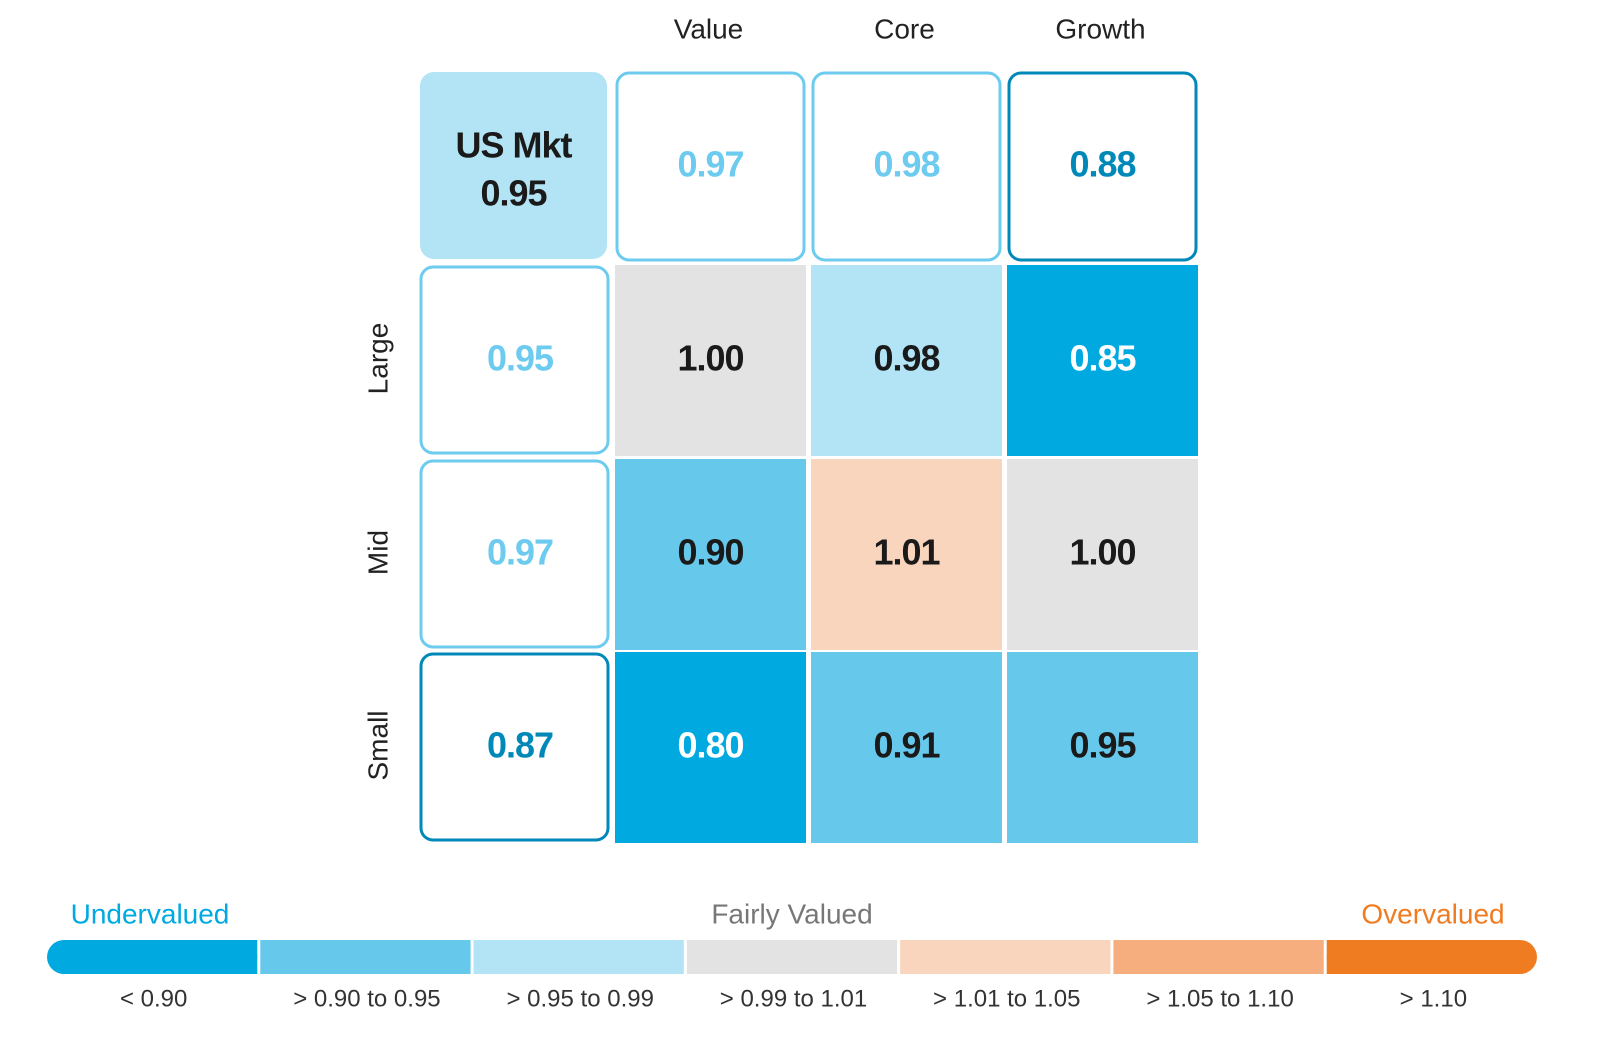 The image size is (1600, 1057). I want to click on legend-title: Fairly Valued, so click(791, 913).